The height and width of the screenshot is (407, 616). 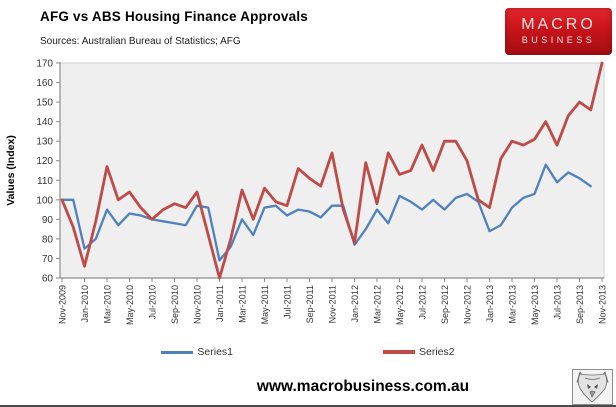 What do you see at coordinates (108, 304) in the screenshot?
I see `x-tick-label: Mar-2010` at bounding box center [108, 304].